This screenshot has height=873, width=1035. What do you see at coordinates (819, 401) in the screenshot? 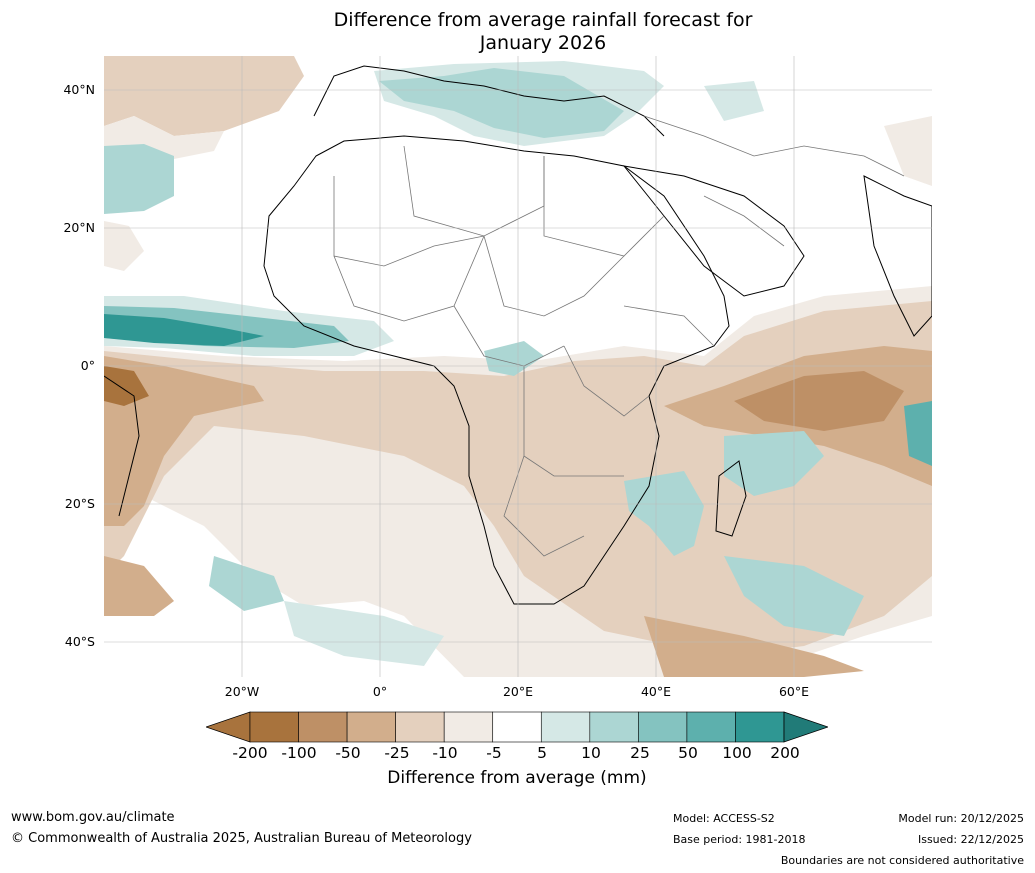
I see `dry-area-indian-ocean-core` at bounding box center [819, 401].